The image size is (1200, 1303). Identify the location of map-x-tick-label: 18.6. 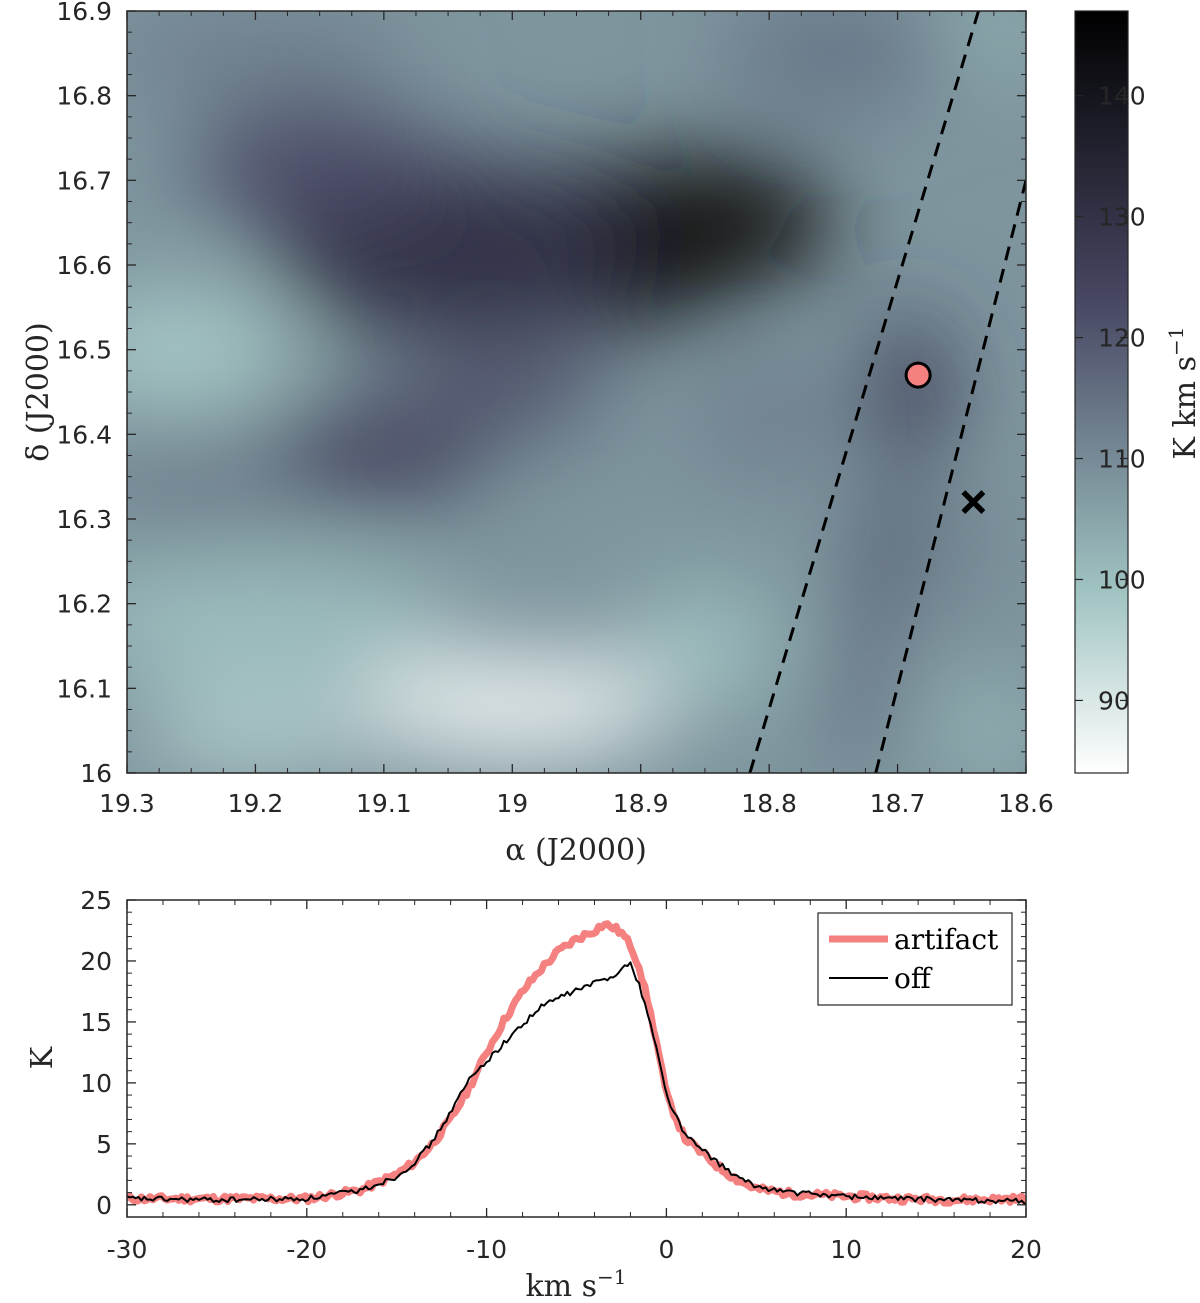
(1026, 803).